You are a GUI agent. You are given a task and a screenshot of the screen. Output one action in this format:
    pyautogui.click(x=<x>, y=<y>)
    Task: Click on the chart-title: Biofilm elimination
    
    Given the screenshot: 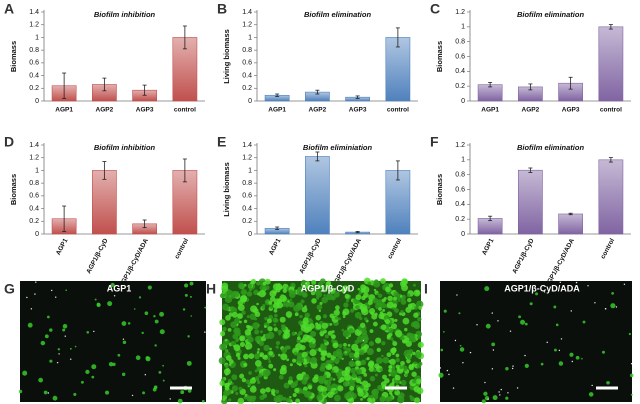 What is the action you would take?
    pyautogui.click(x=338, y=14)
    